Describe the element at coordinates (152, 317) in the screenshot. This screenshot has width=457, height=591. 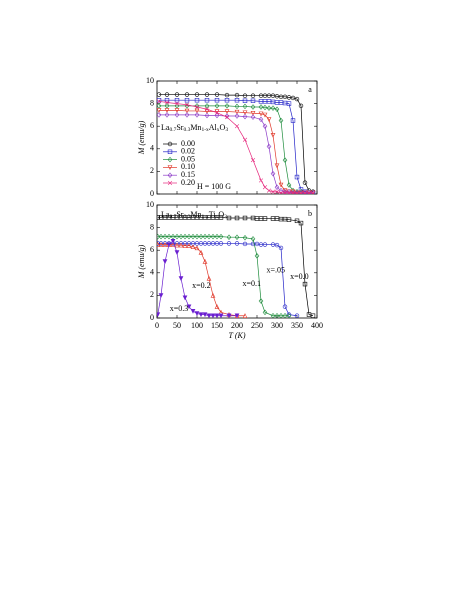
I see `y-tick-label: 0` at that location.